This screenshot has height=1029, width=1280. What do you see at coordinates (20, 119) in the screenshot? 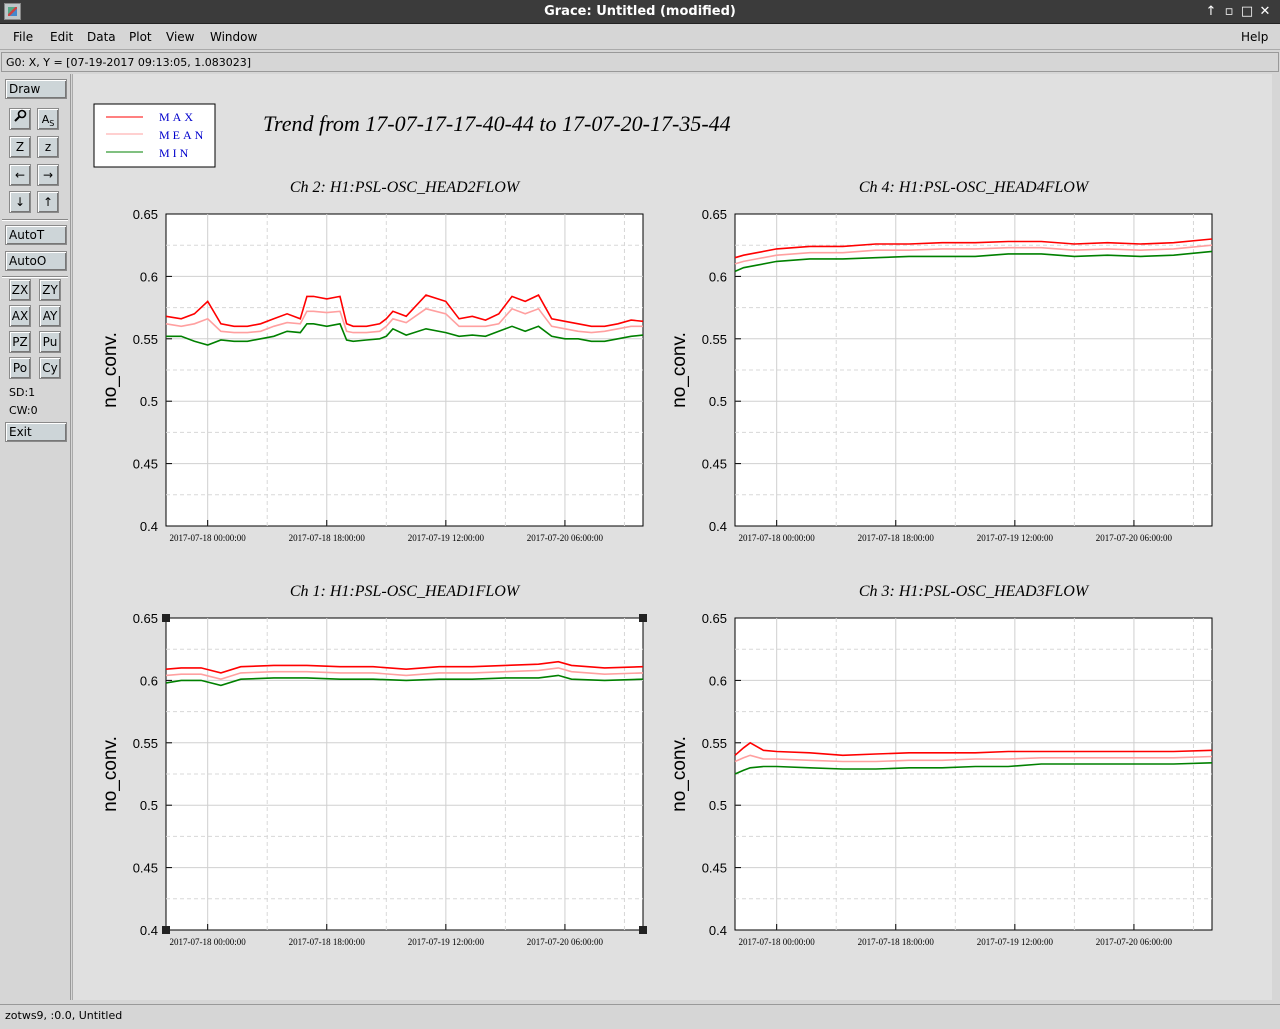
I see `zoom-icon` at bounding box center [20, 119].